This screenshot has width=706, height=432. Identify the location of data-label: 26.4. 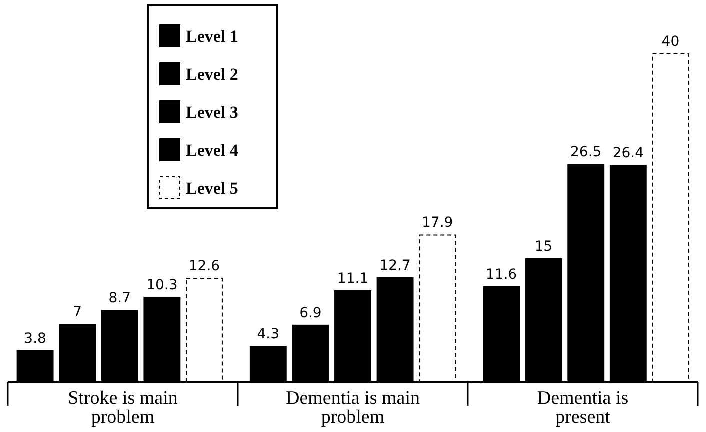
(628, 154).